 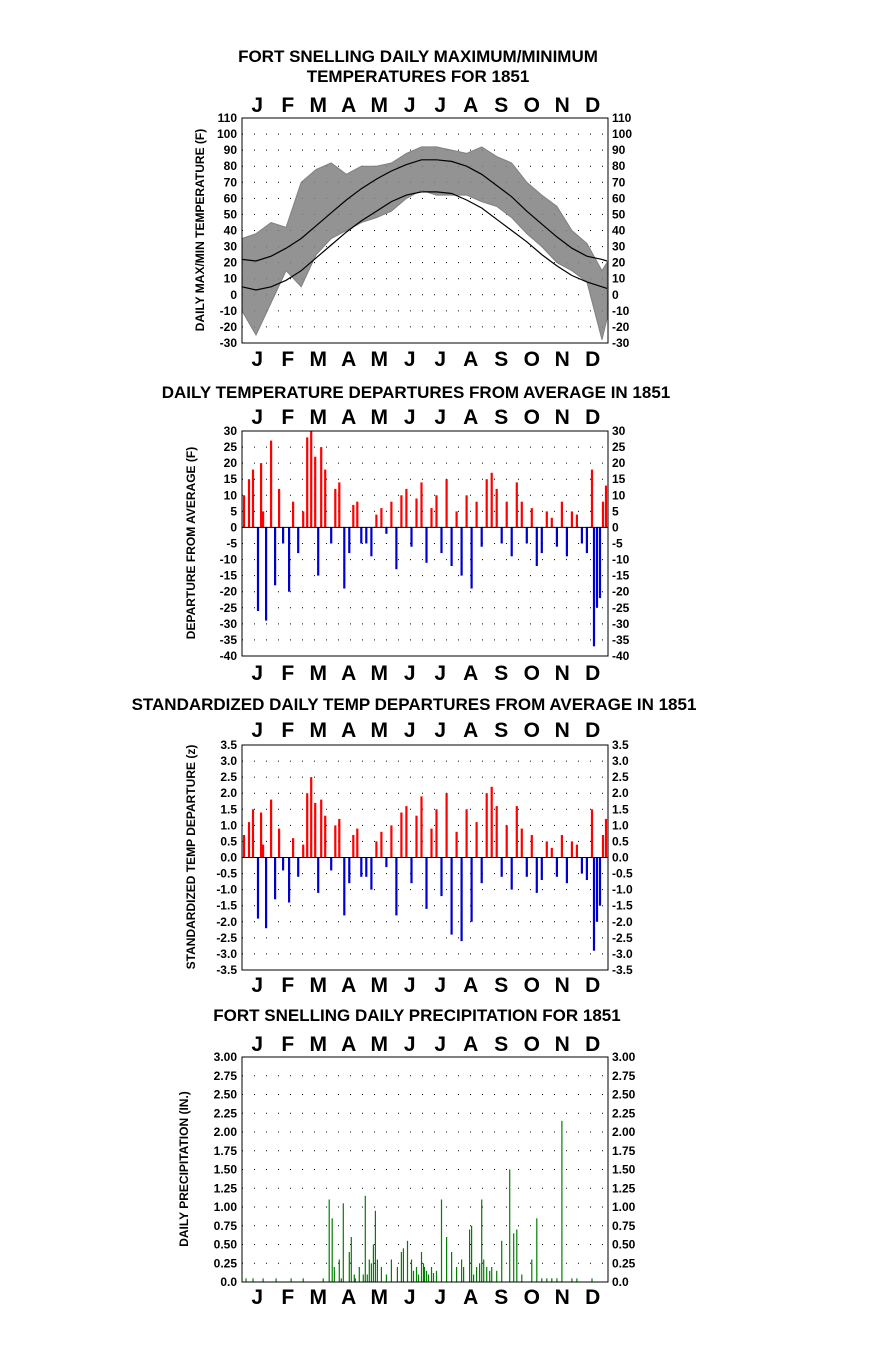 I want to click on panel2-ytick-left: -35, so click(x=229, y=640).